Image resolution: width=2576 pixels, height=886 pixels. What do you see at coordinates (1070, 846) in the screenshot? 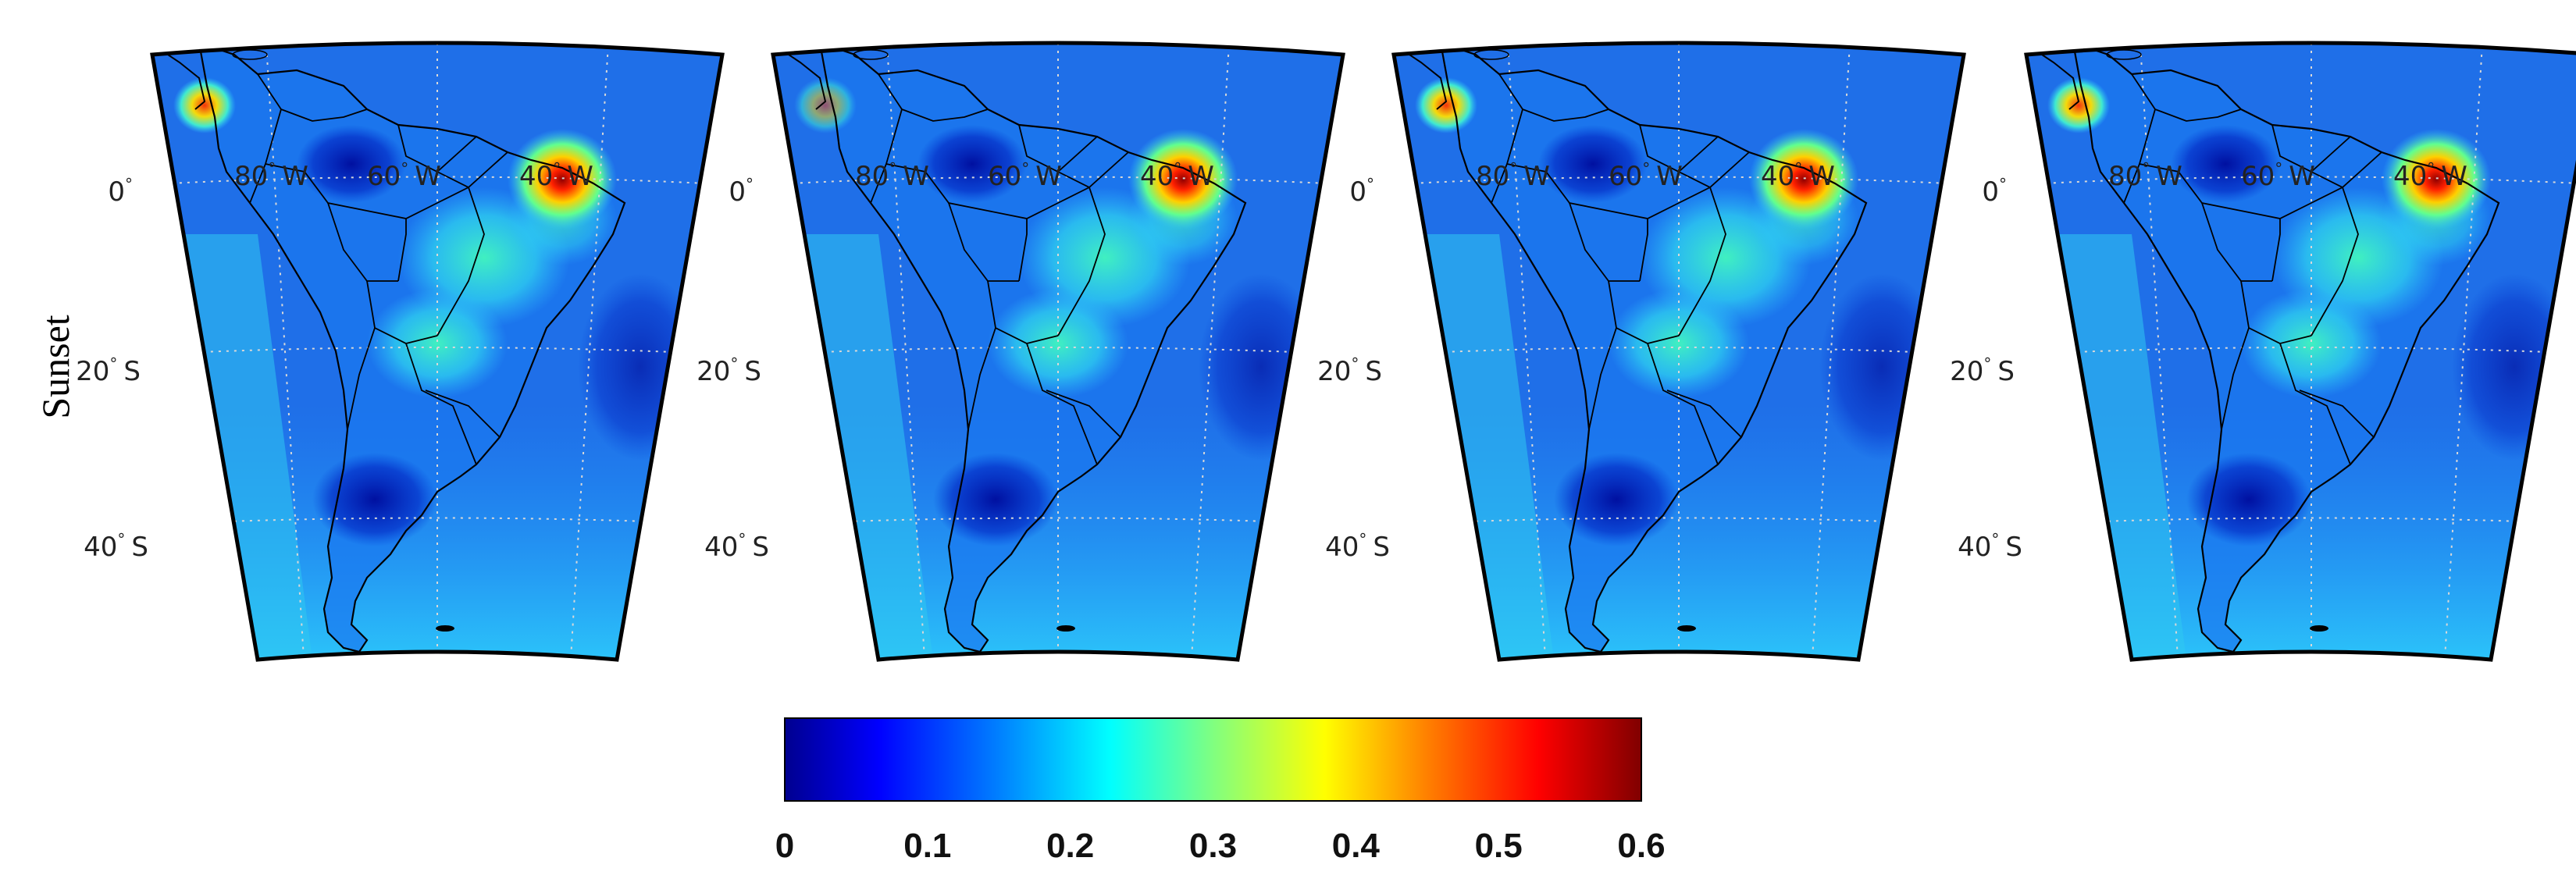
I see `colorbar-tick-0.2: 0.2` at bounding box center [1070, 846].